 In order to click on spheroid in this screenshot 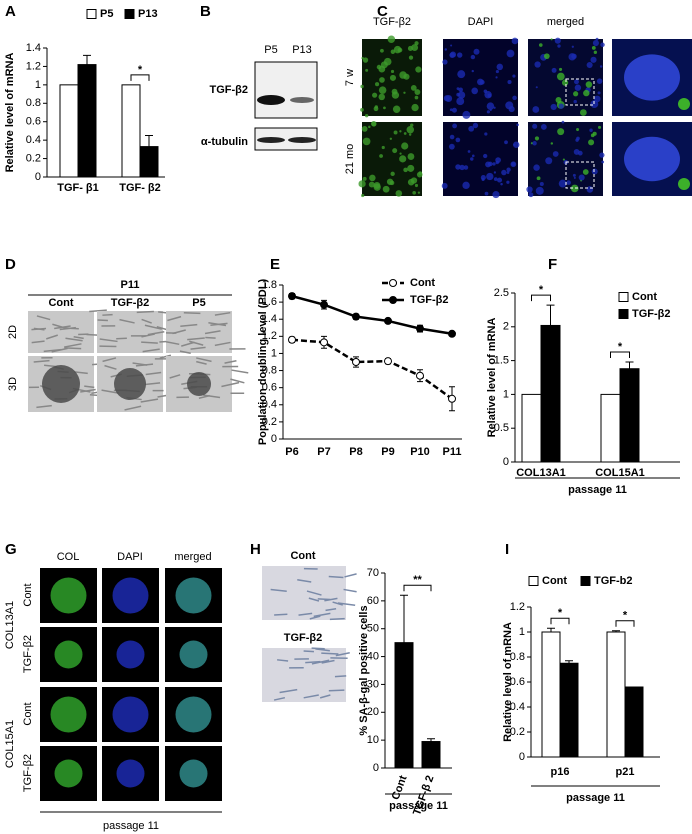, I will do `click(130, 654)`.